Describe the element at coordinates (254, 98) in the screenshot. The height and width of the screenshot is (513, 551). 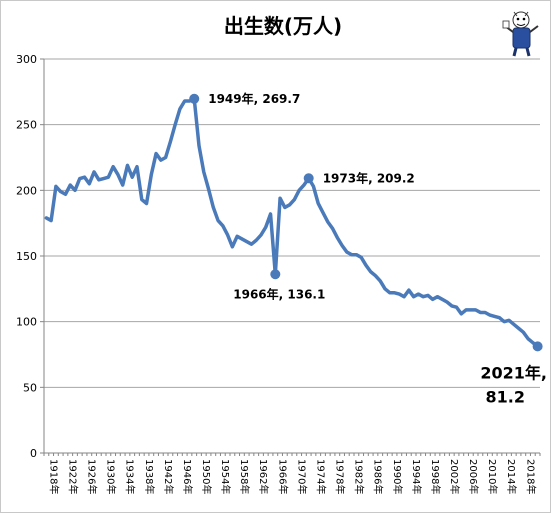
I see `data-label: 1949年, 269.7` at that location.